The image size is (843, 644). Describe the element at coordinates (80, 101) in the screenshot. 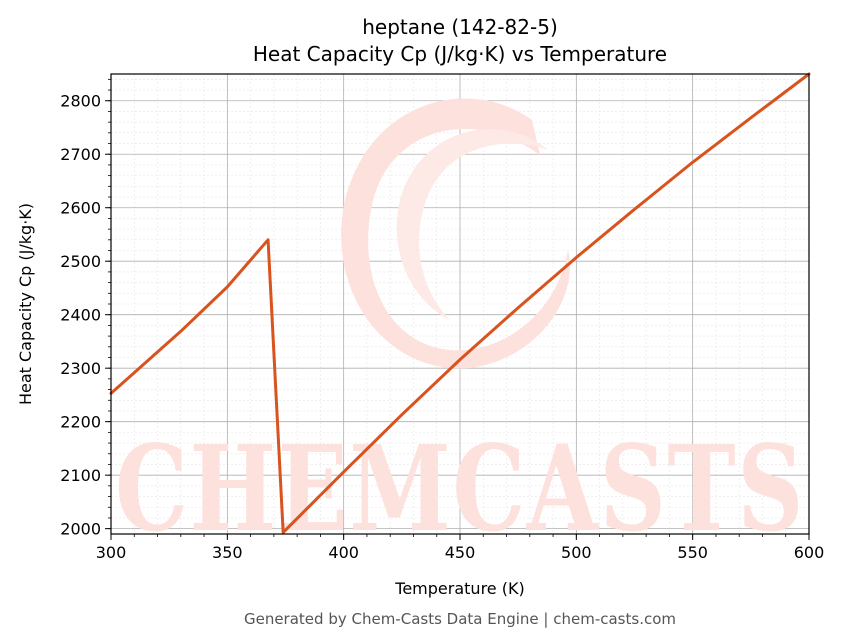

I see `y-tick-label: 2800` at that location.